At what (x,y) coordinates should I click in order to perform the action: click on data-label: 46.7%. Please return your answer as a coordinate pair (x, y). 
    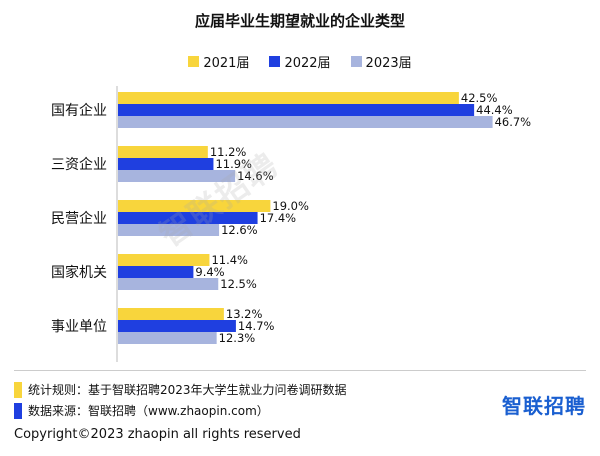
    Looking at the image, I should click on (513, 122).